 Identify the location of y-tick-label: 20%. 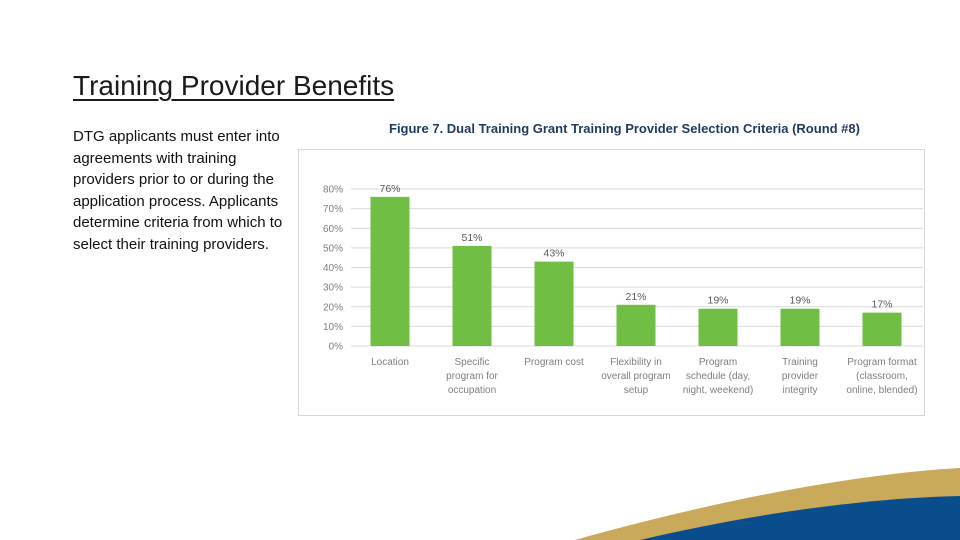
(333, 307).